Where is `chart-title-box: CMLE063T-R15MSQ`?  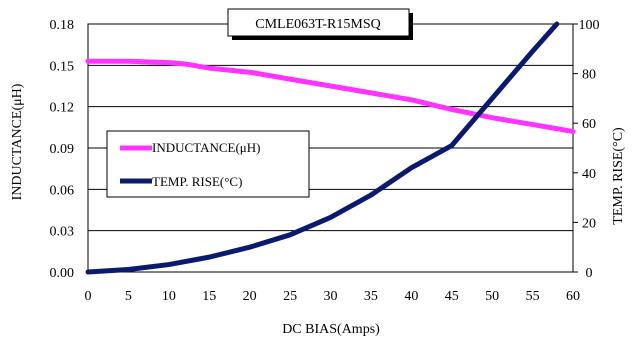 chart-title-box: CMLE063T-R15MSQ is located at coordinates (320, 24).